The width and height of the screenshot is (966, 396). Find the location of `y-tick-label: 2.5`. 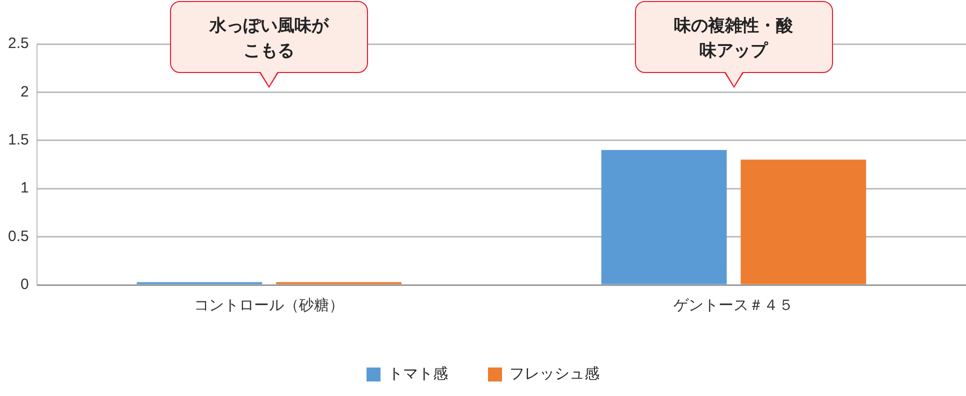

y-tick-label: 2.5 is located at coordinates (18, 43).